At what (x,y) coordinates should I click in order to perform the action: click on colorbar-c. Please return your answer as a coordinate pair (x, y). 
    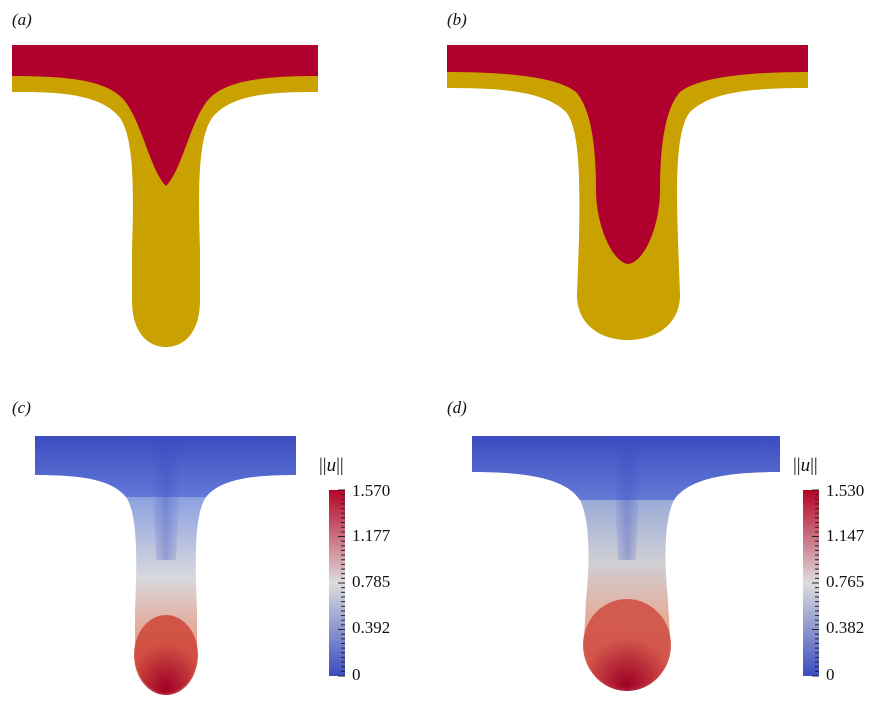
    Looking at the image, I should click on (337, 583).